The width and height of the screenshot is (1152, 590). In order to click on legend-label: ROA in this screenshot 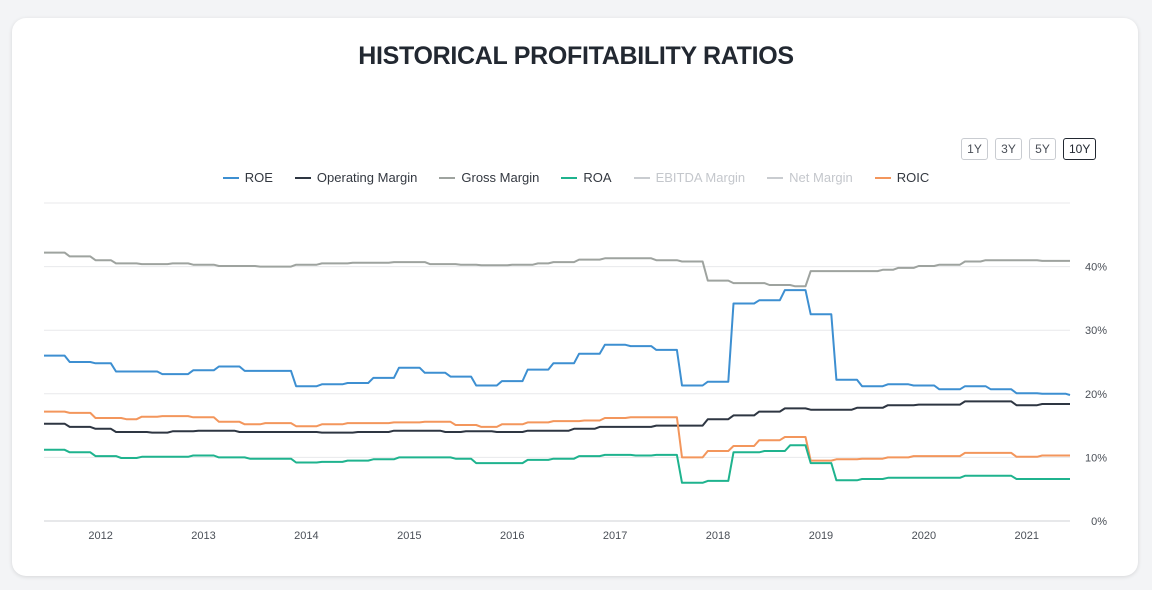, I will do `click(597, 177)`.